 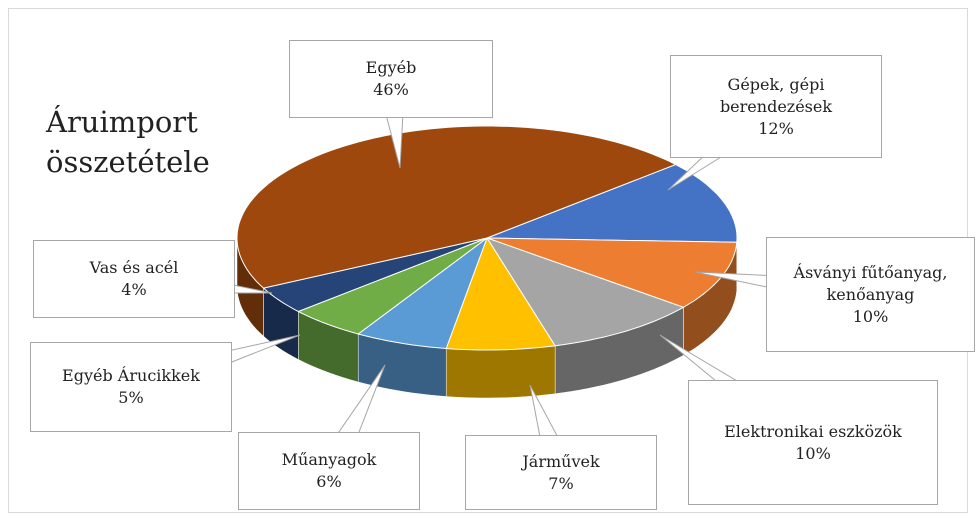 I want to click on value-label: 7%, so click(x=561, y=483).